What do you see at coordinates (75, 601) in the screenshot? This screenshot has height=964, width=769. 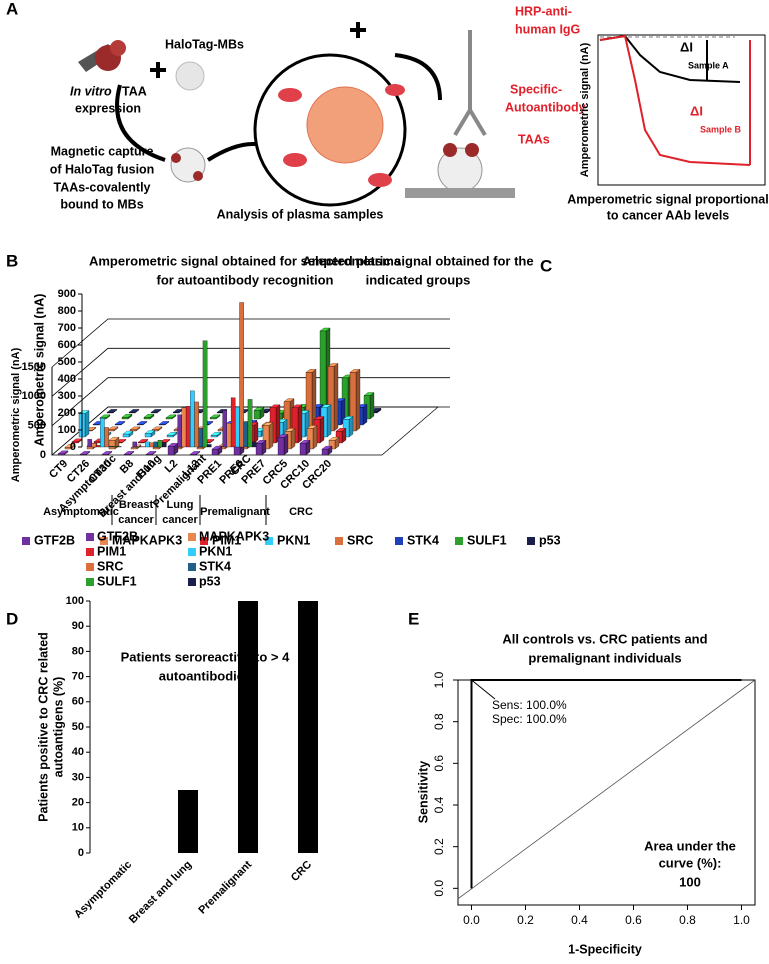 I see `y-tick-label: 100` at bounding box center [75, 601].